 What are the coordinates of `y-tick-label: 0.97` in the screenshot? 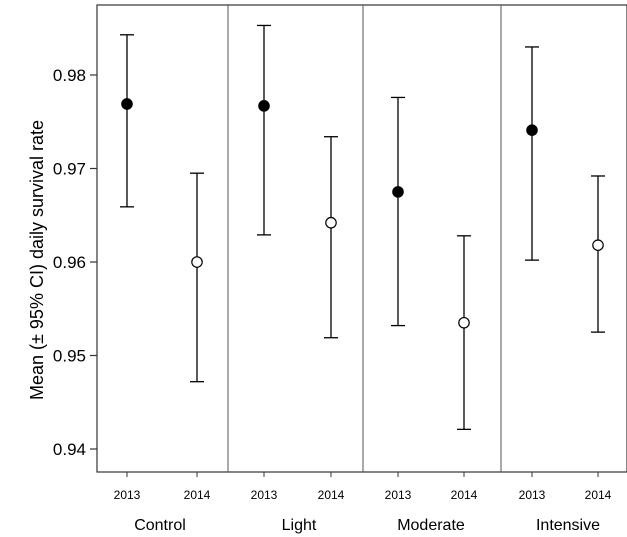 It's located at (69, 169).